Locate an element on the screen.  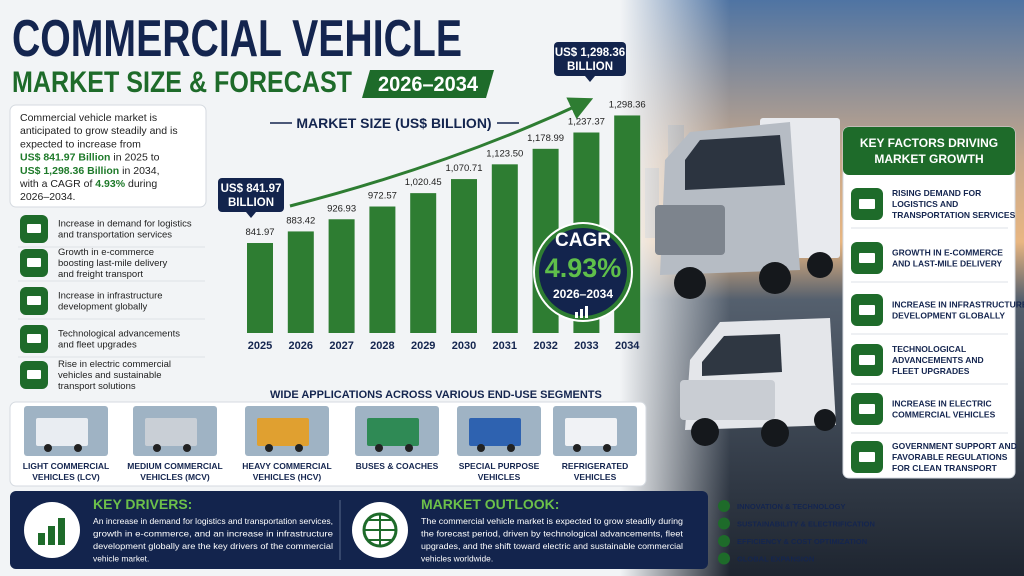
factor-text: FOR CLEAN TRANSPORT is located at coordinates (945, 468).